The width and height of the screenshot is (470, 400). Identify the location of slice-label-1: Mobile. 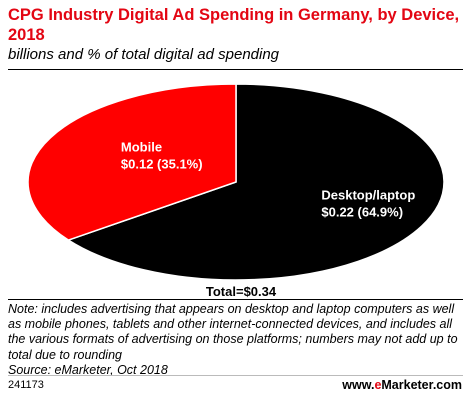
(141, 147).